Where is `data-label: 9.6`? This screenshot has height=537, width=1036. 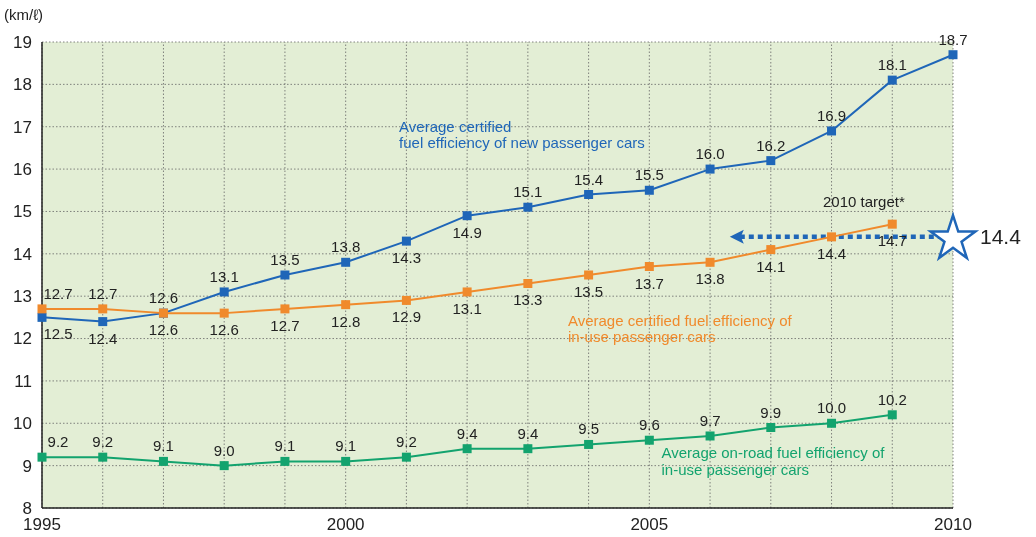 data-label: 9.6 is located at coordinates (649, 425).